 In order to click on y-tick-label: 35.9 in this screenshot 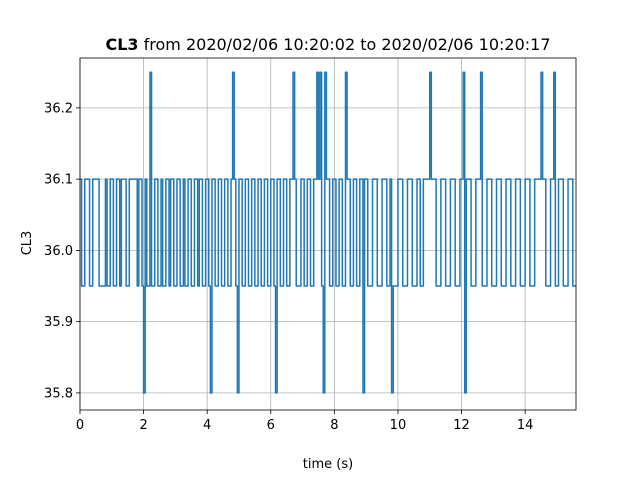, I will do `click(58, 322)`.